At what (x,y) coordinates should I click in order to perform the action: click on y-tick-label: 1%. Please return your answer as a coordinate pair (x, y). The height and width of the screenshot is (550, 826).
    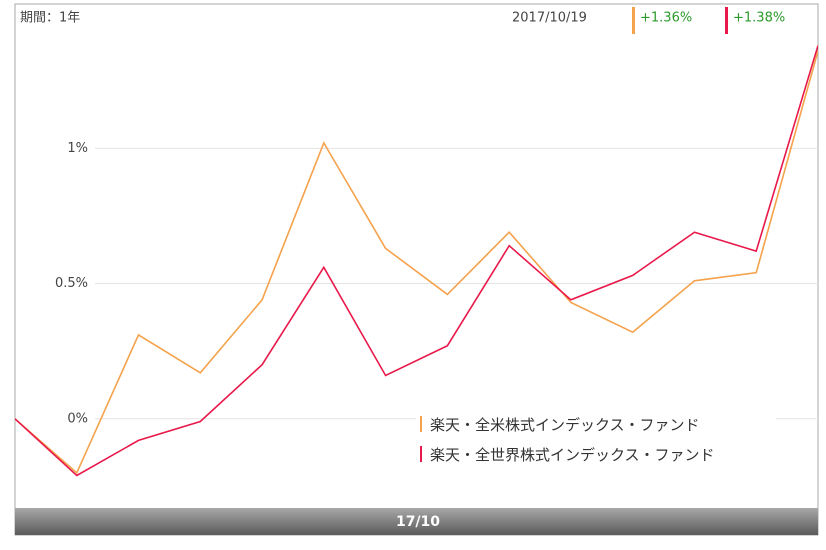
    Looking at the image, I should click on (77, 148).